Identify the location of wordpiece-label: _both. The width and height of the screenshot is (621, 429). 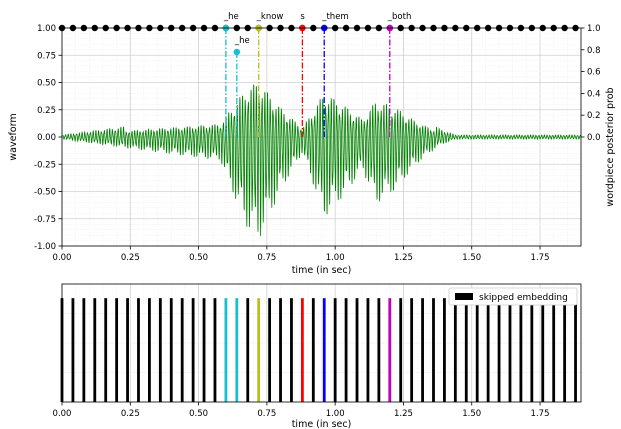
(399, 17).